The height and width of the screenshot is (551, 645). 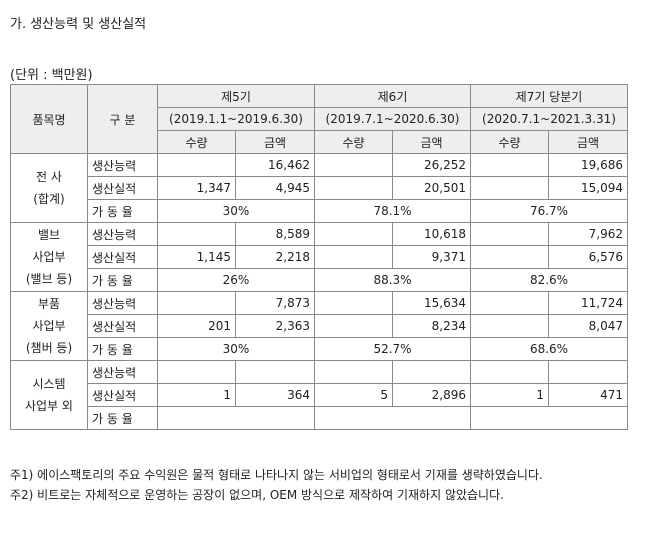 What do you see at coordinates (392, 211) in the screenshot?
I see `utilization-rate-cell: 78.1%` at bounding box center [392, 211].